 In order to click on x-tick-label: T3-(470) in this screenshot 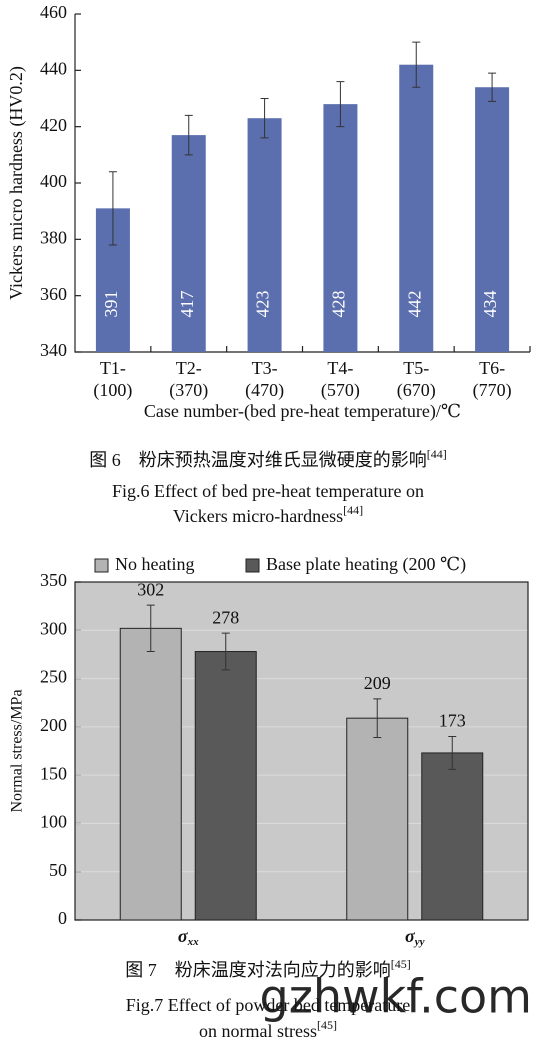, I will do `click(264, 379)`.